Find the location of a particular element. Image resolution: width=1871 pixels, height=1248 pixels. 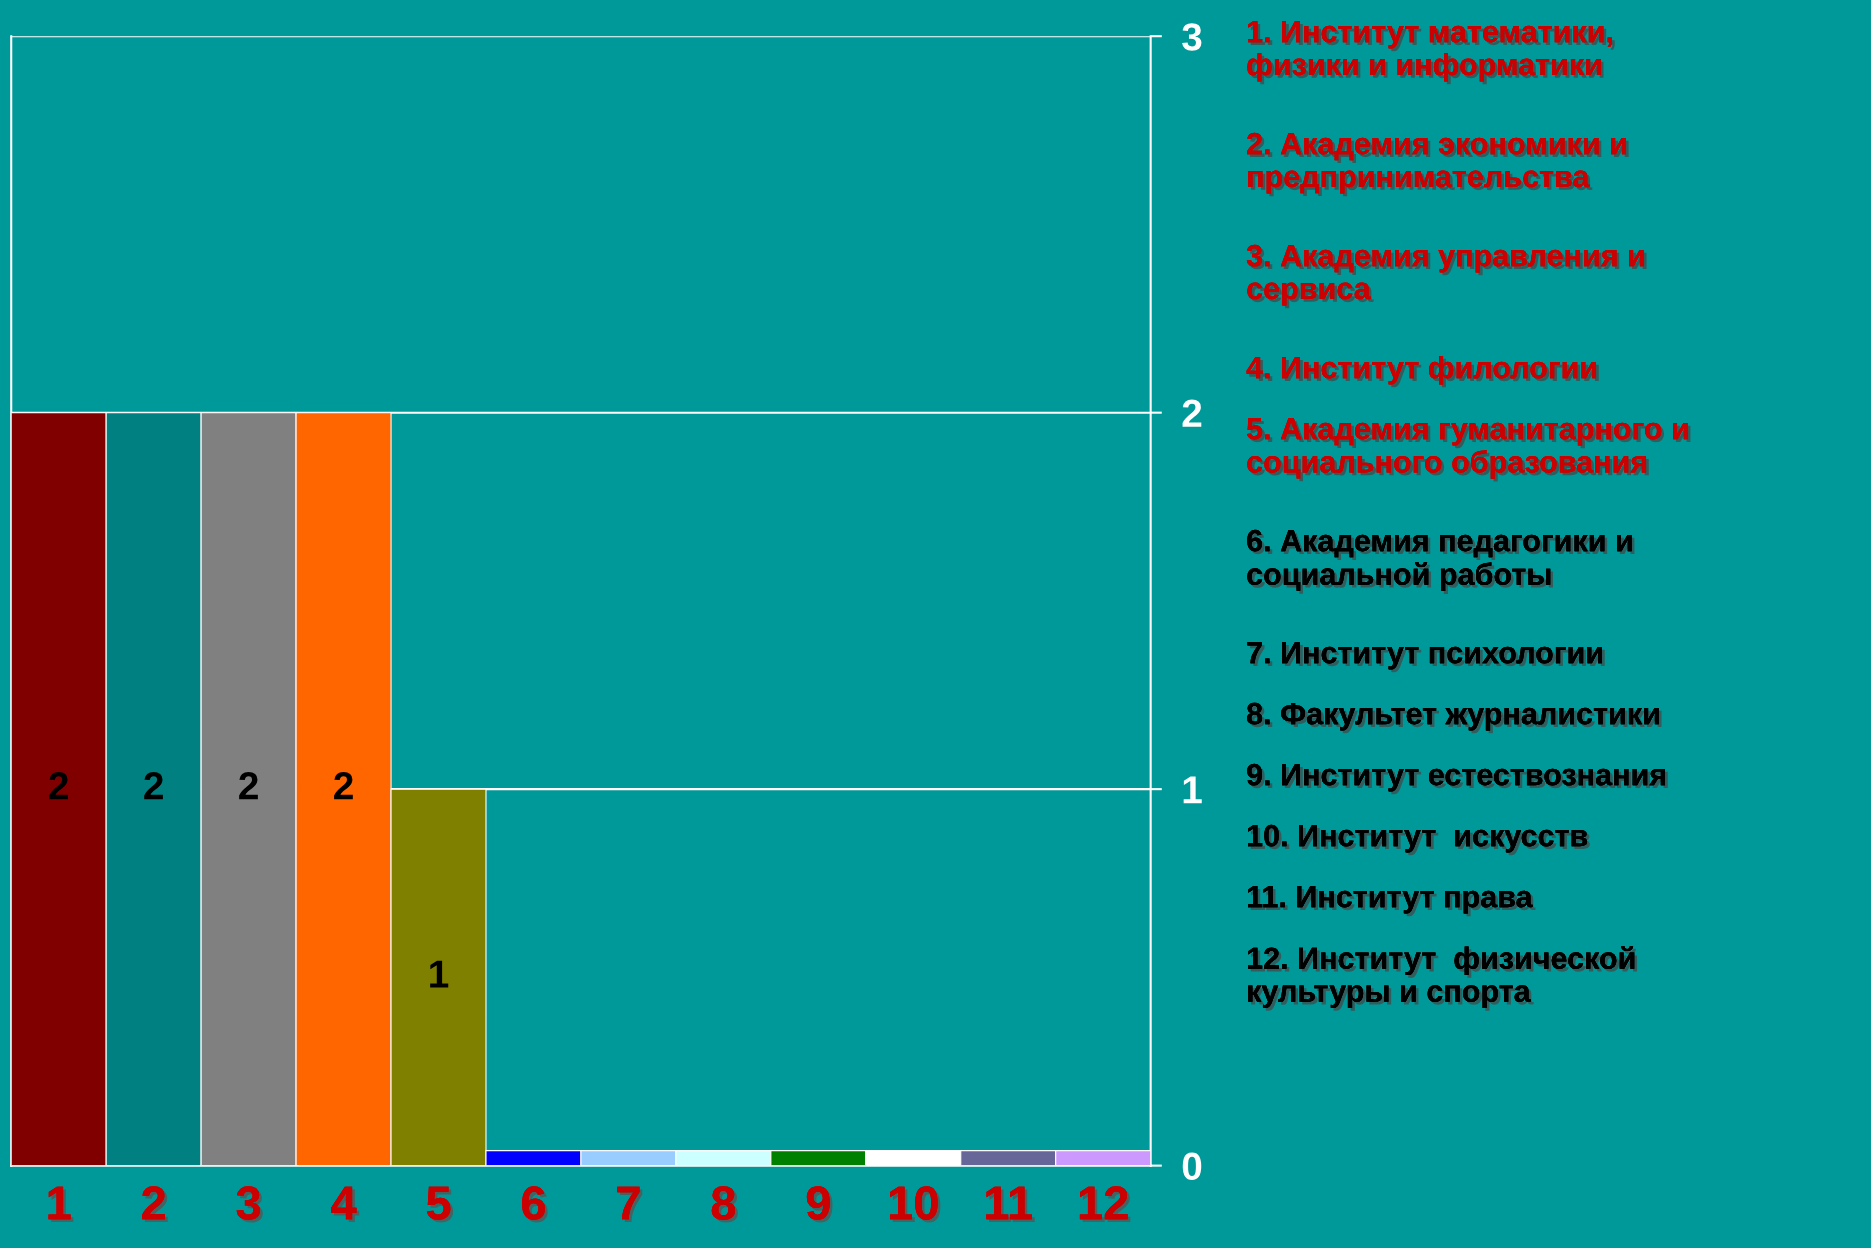

text: 10. Институт искусств is located at coordinates (1419, 840).